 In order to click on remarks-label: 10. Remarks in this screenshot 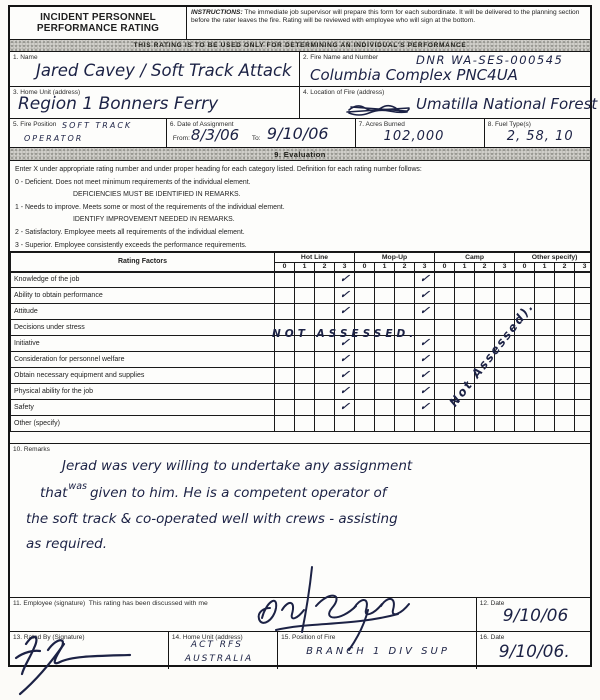, I will do `click(31, 449)`.